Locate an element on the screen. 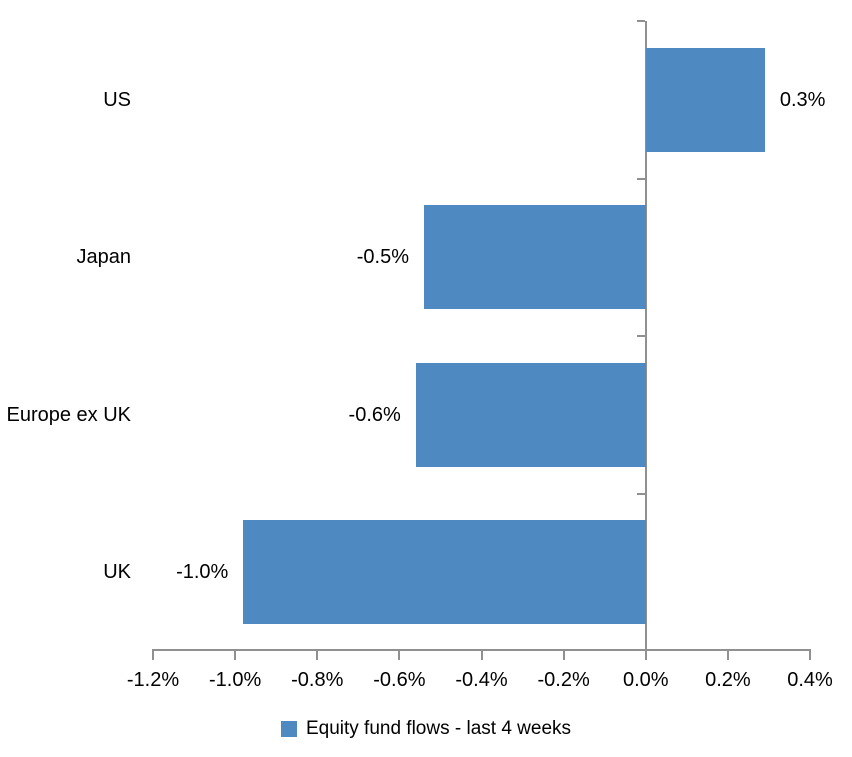 The height and width of the screenshot is (757, 852). x-axis-tick-label: -1.0% is located at coordinates (235, 680).